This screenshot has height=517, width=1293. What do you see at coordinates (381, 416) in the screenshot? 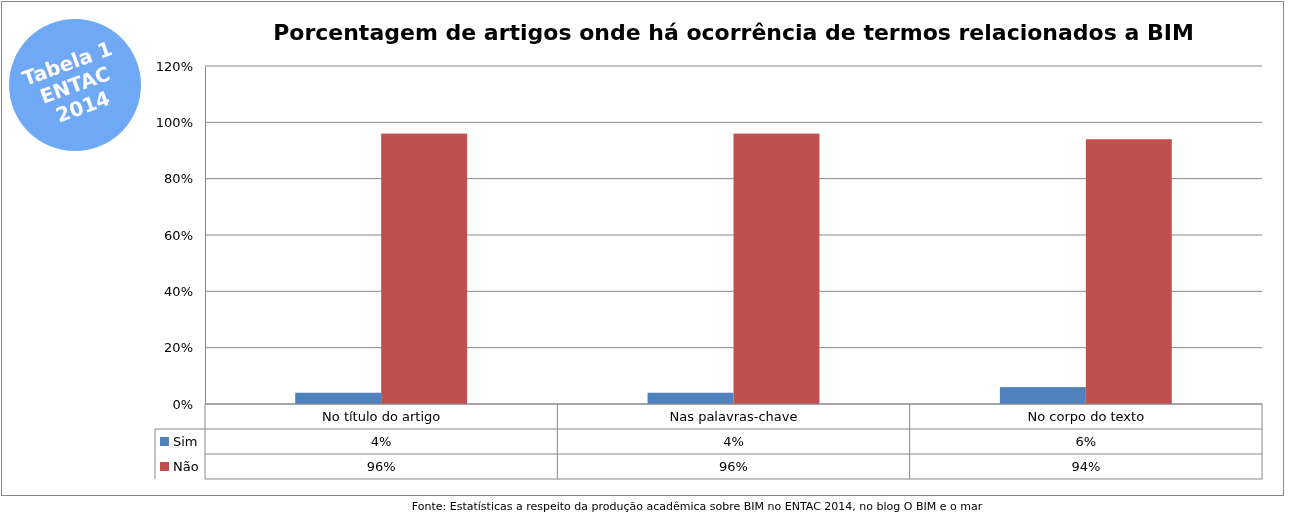
I see `x-tick-label: No título do artigo` at bounding box center [381, 416].